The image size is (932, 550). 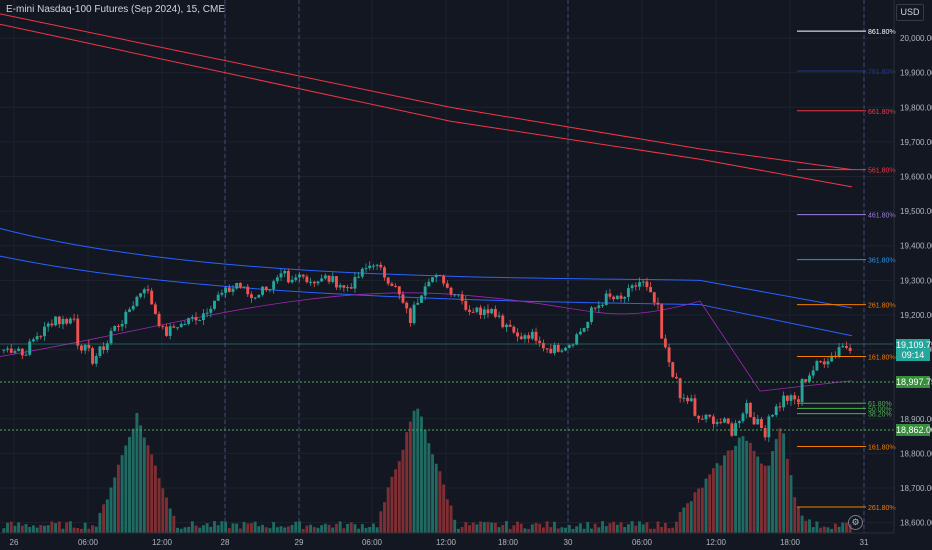 I want to click on currency-button: USD, so click(x=910, y=12).